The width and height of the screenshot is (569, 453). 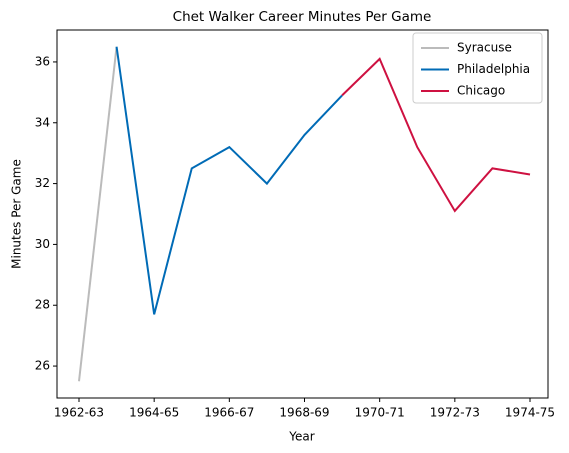 I want to click on x-tick-label: 1968-69, so click(x=304, y=413).